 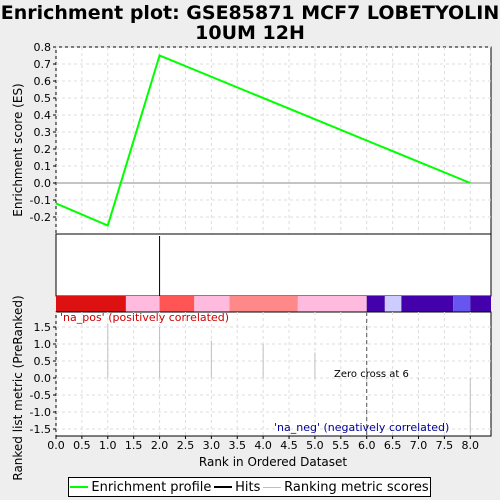 I want to click on x-tick-label: 7.0, so click(x=419, y=445).